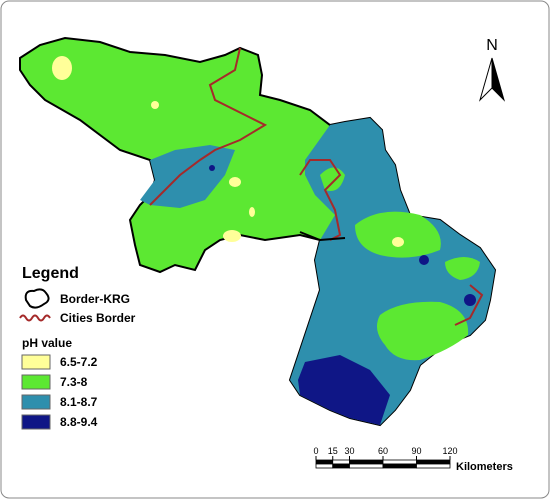  I want to click on legend-border-icon, so click(37, 298).